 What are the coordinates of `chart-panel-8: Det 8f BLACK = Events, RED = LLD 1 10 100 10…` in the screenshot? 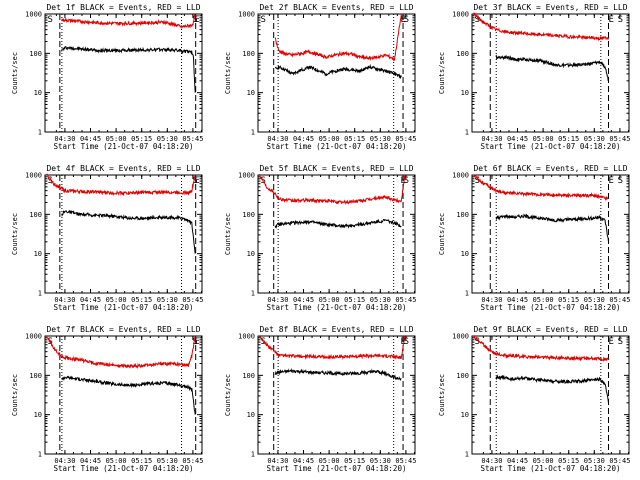 It's located at (320, 399).